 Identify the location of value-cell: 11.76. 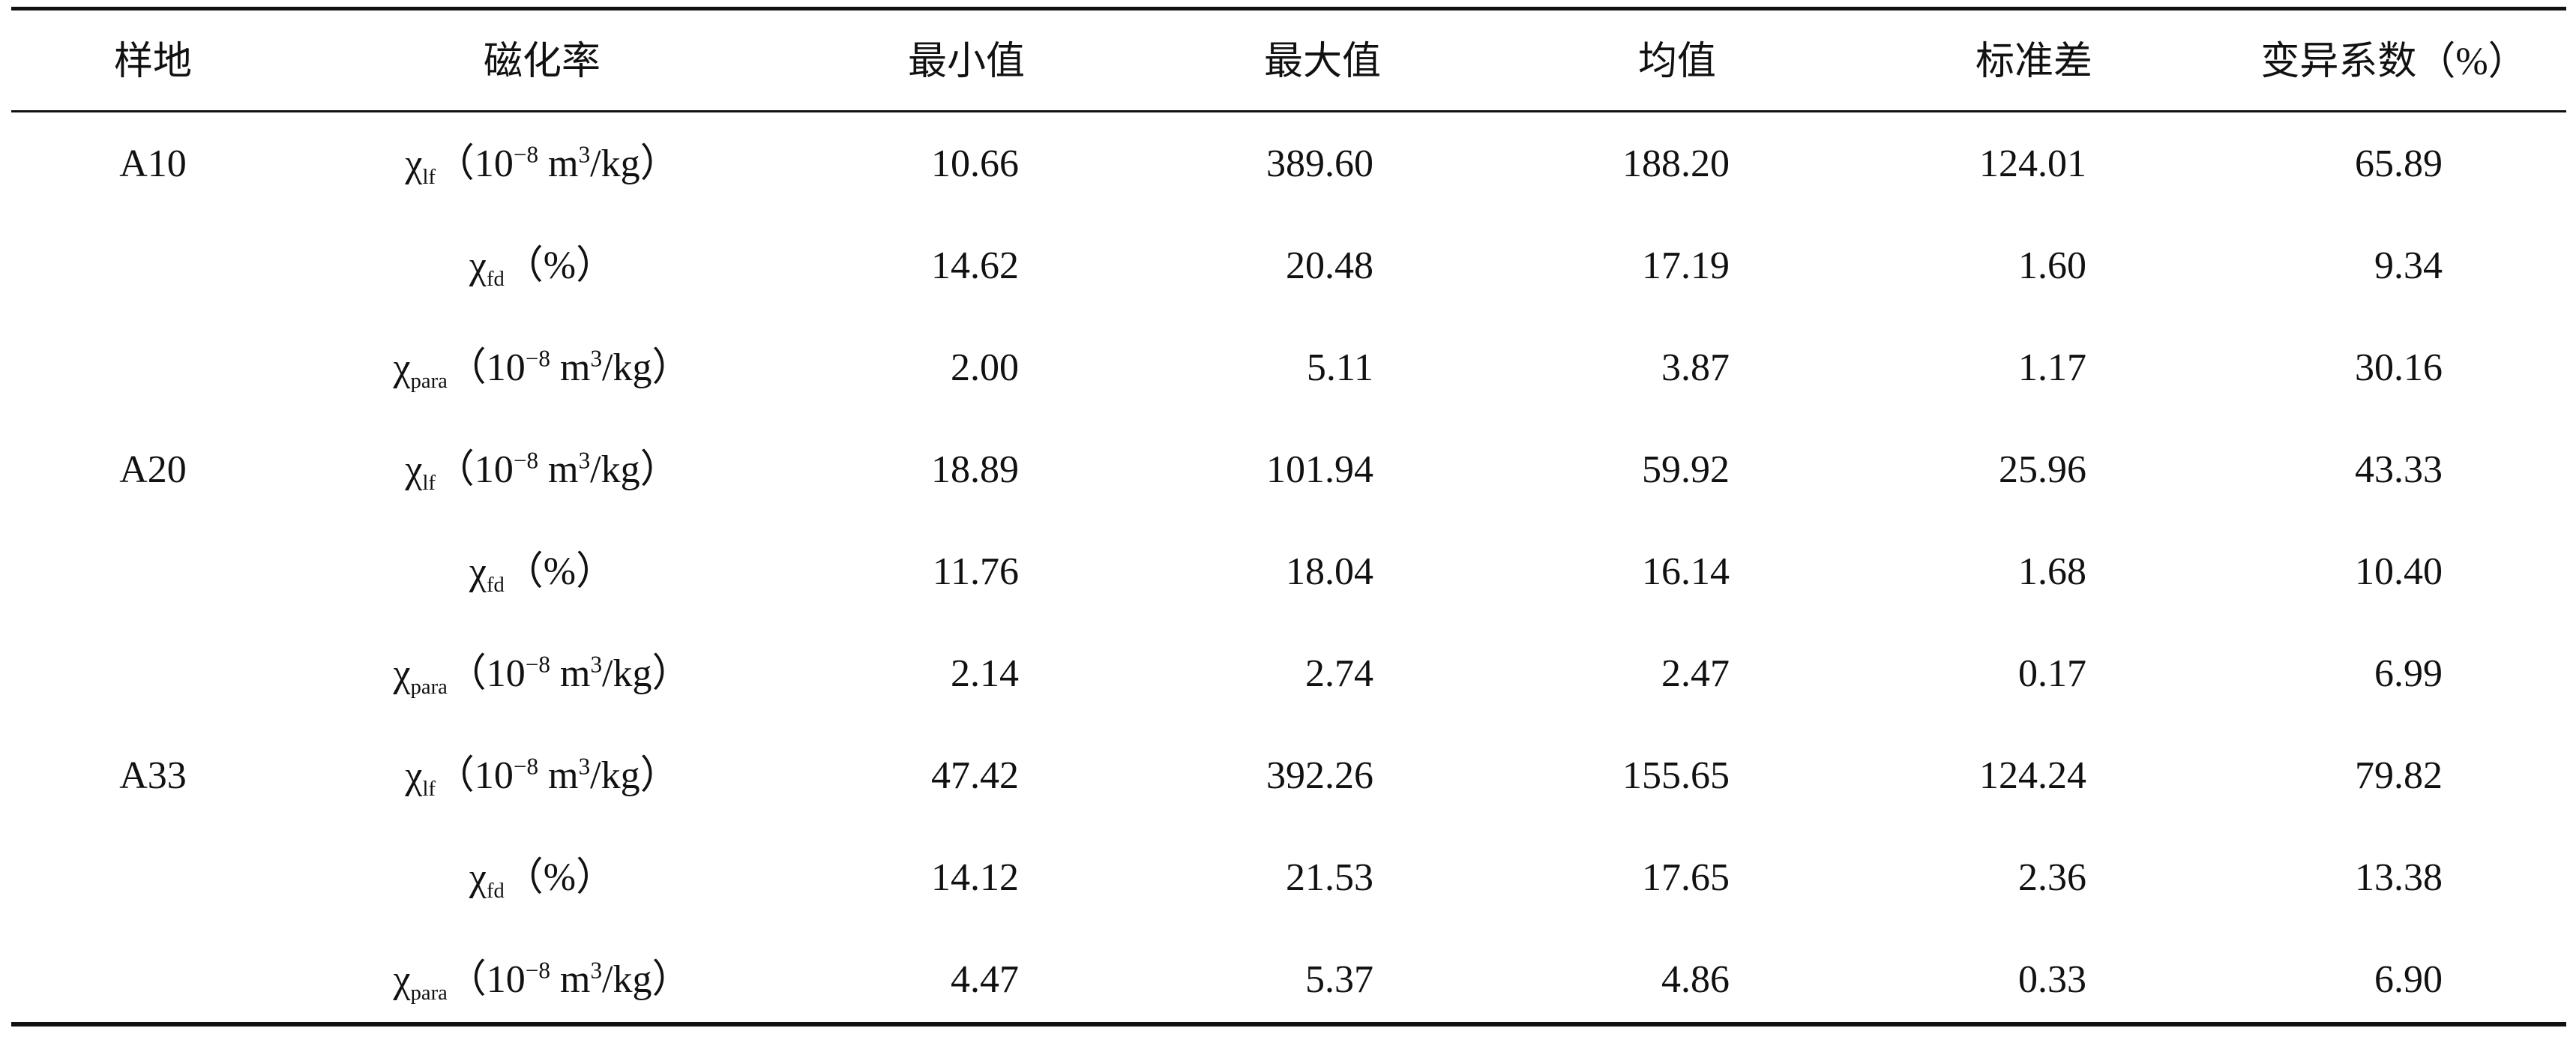
(976, 571).